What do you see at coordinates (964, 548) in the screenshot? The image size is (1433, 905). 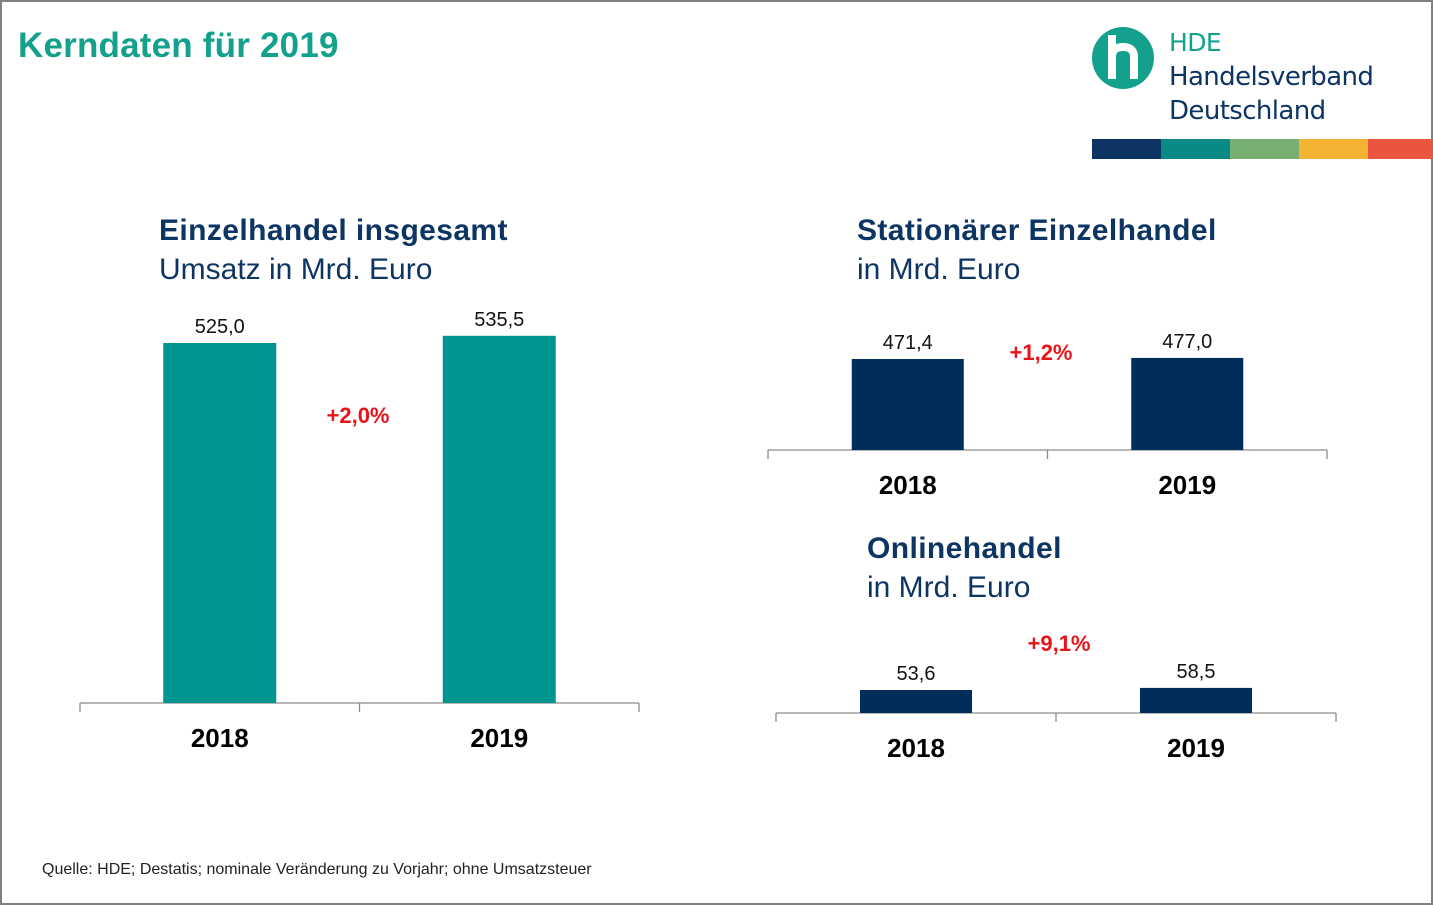 I see `chart-title: Onlinehandel` at bounding box center [964, 548].